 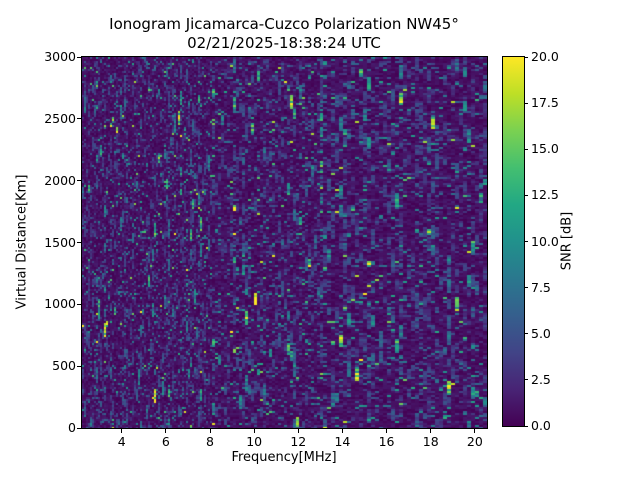 I want to click on colorbar-tick-label: 7.5, so click(x=541, y=287).